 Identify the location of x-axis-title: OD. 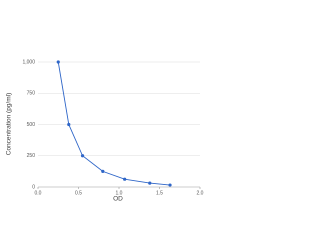
(118, 199).